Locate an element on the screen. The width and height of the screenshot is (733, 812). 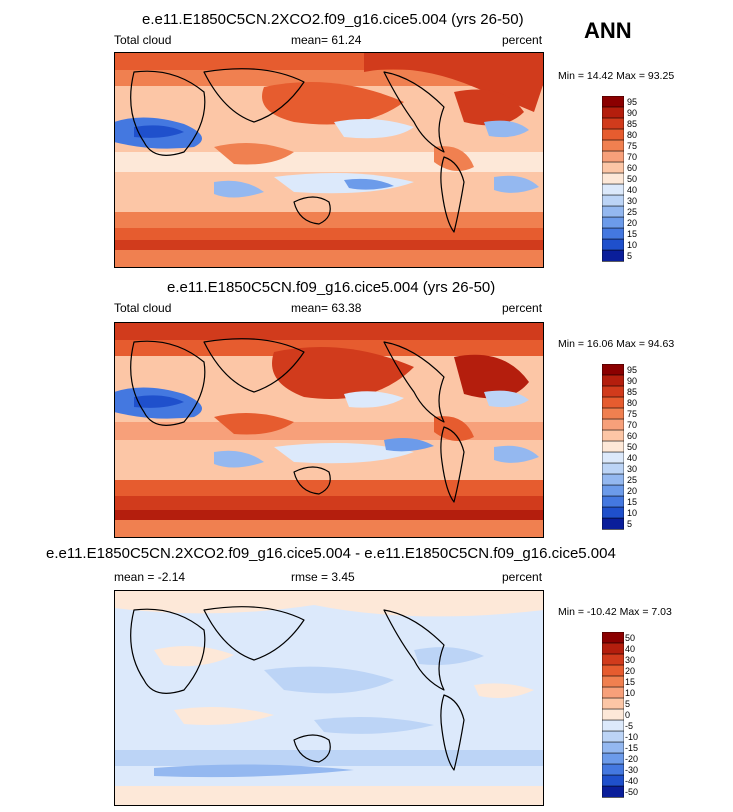
panel1-cb-label: 15 is located at coordinates (632, 234).